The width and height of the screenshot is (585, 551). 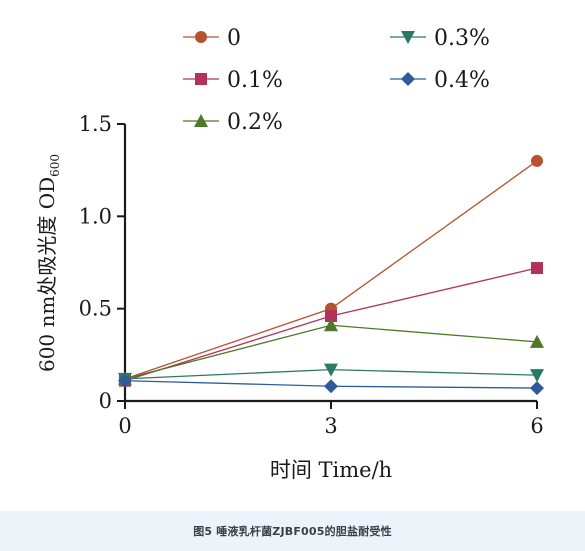 What do you see at coordinates (124, 426) in the screenshot?
I see `x-tick-label: 0` at bounding box center [124, 426].